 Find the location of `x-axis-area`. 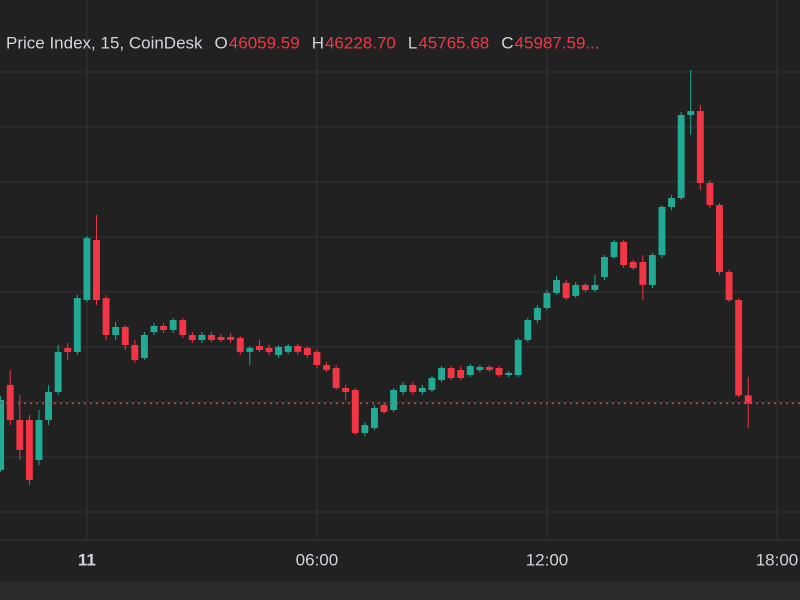

x-axis-area is located at coordinates (400, 561).